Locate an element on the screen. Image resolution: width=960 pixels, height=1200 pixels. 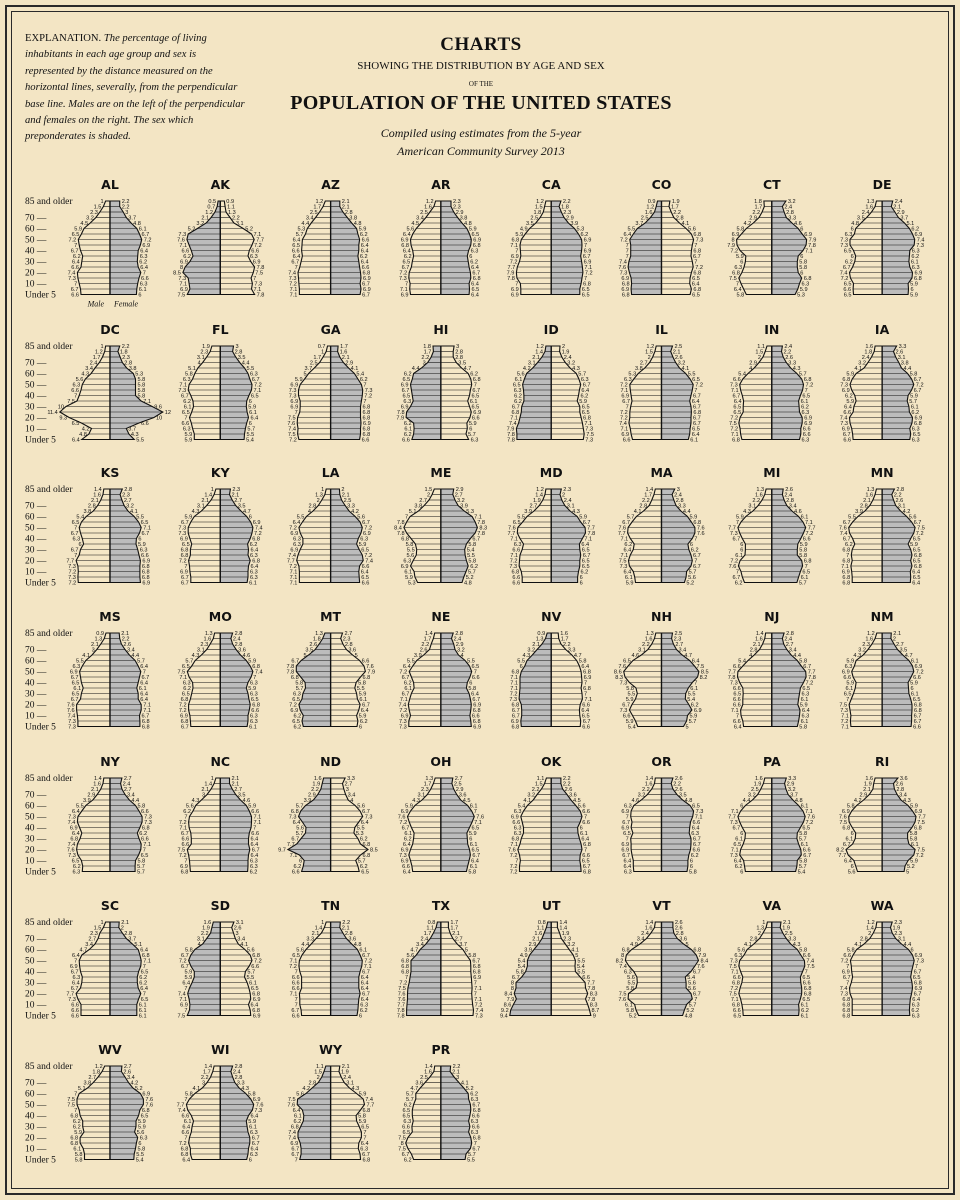
female-value-label: 5.1 is located at coordinates (138, 945).